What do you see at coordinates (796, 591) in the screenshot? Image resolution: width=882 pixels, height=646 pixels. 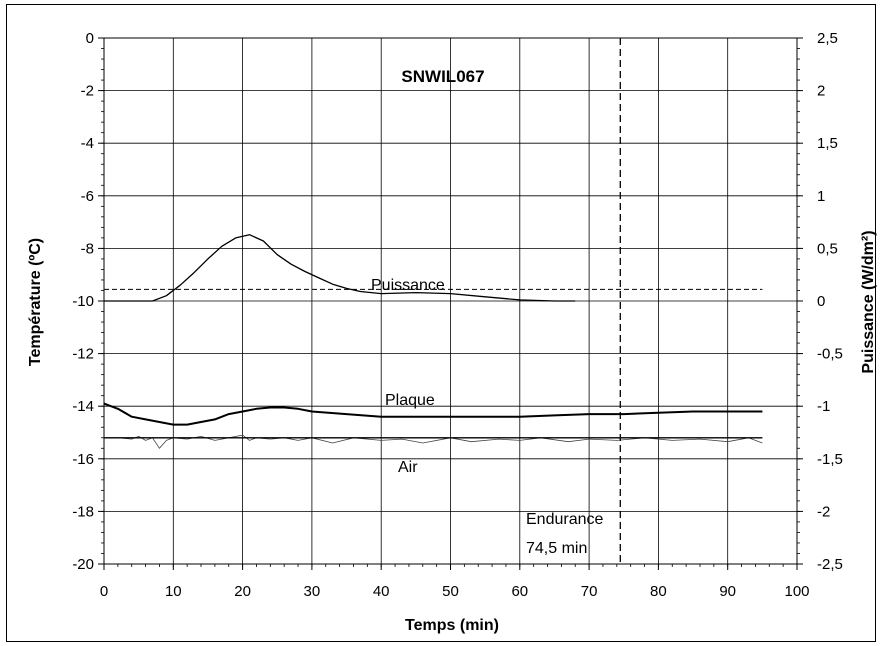 I see `x-tick-label: 100` at bounding box center [796, 591].